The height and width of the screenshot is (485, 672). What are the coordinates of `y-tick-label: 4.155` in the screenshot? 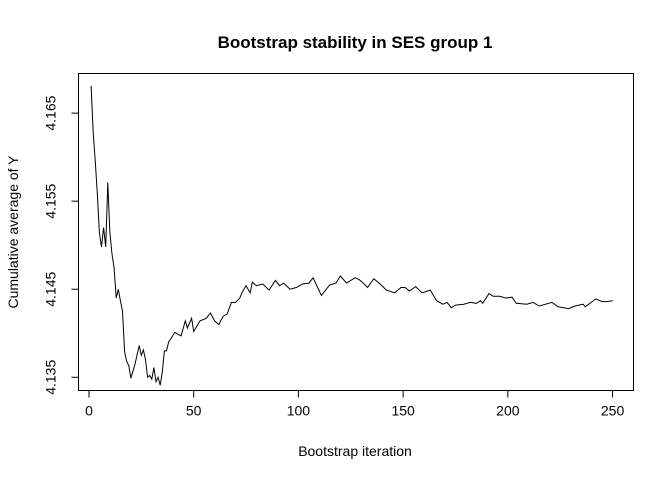 It's located at (51, 200).